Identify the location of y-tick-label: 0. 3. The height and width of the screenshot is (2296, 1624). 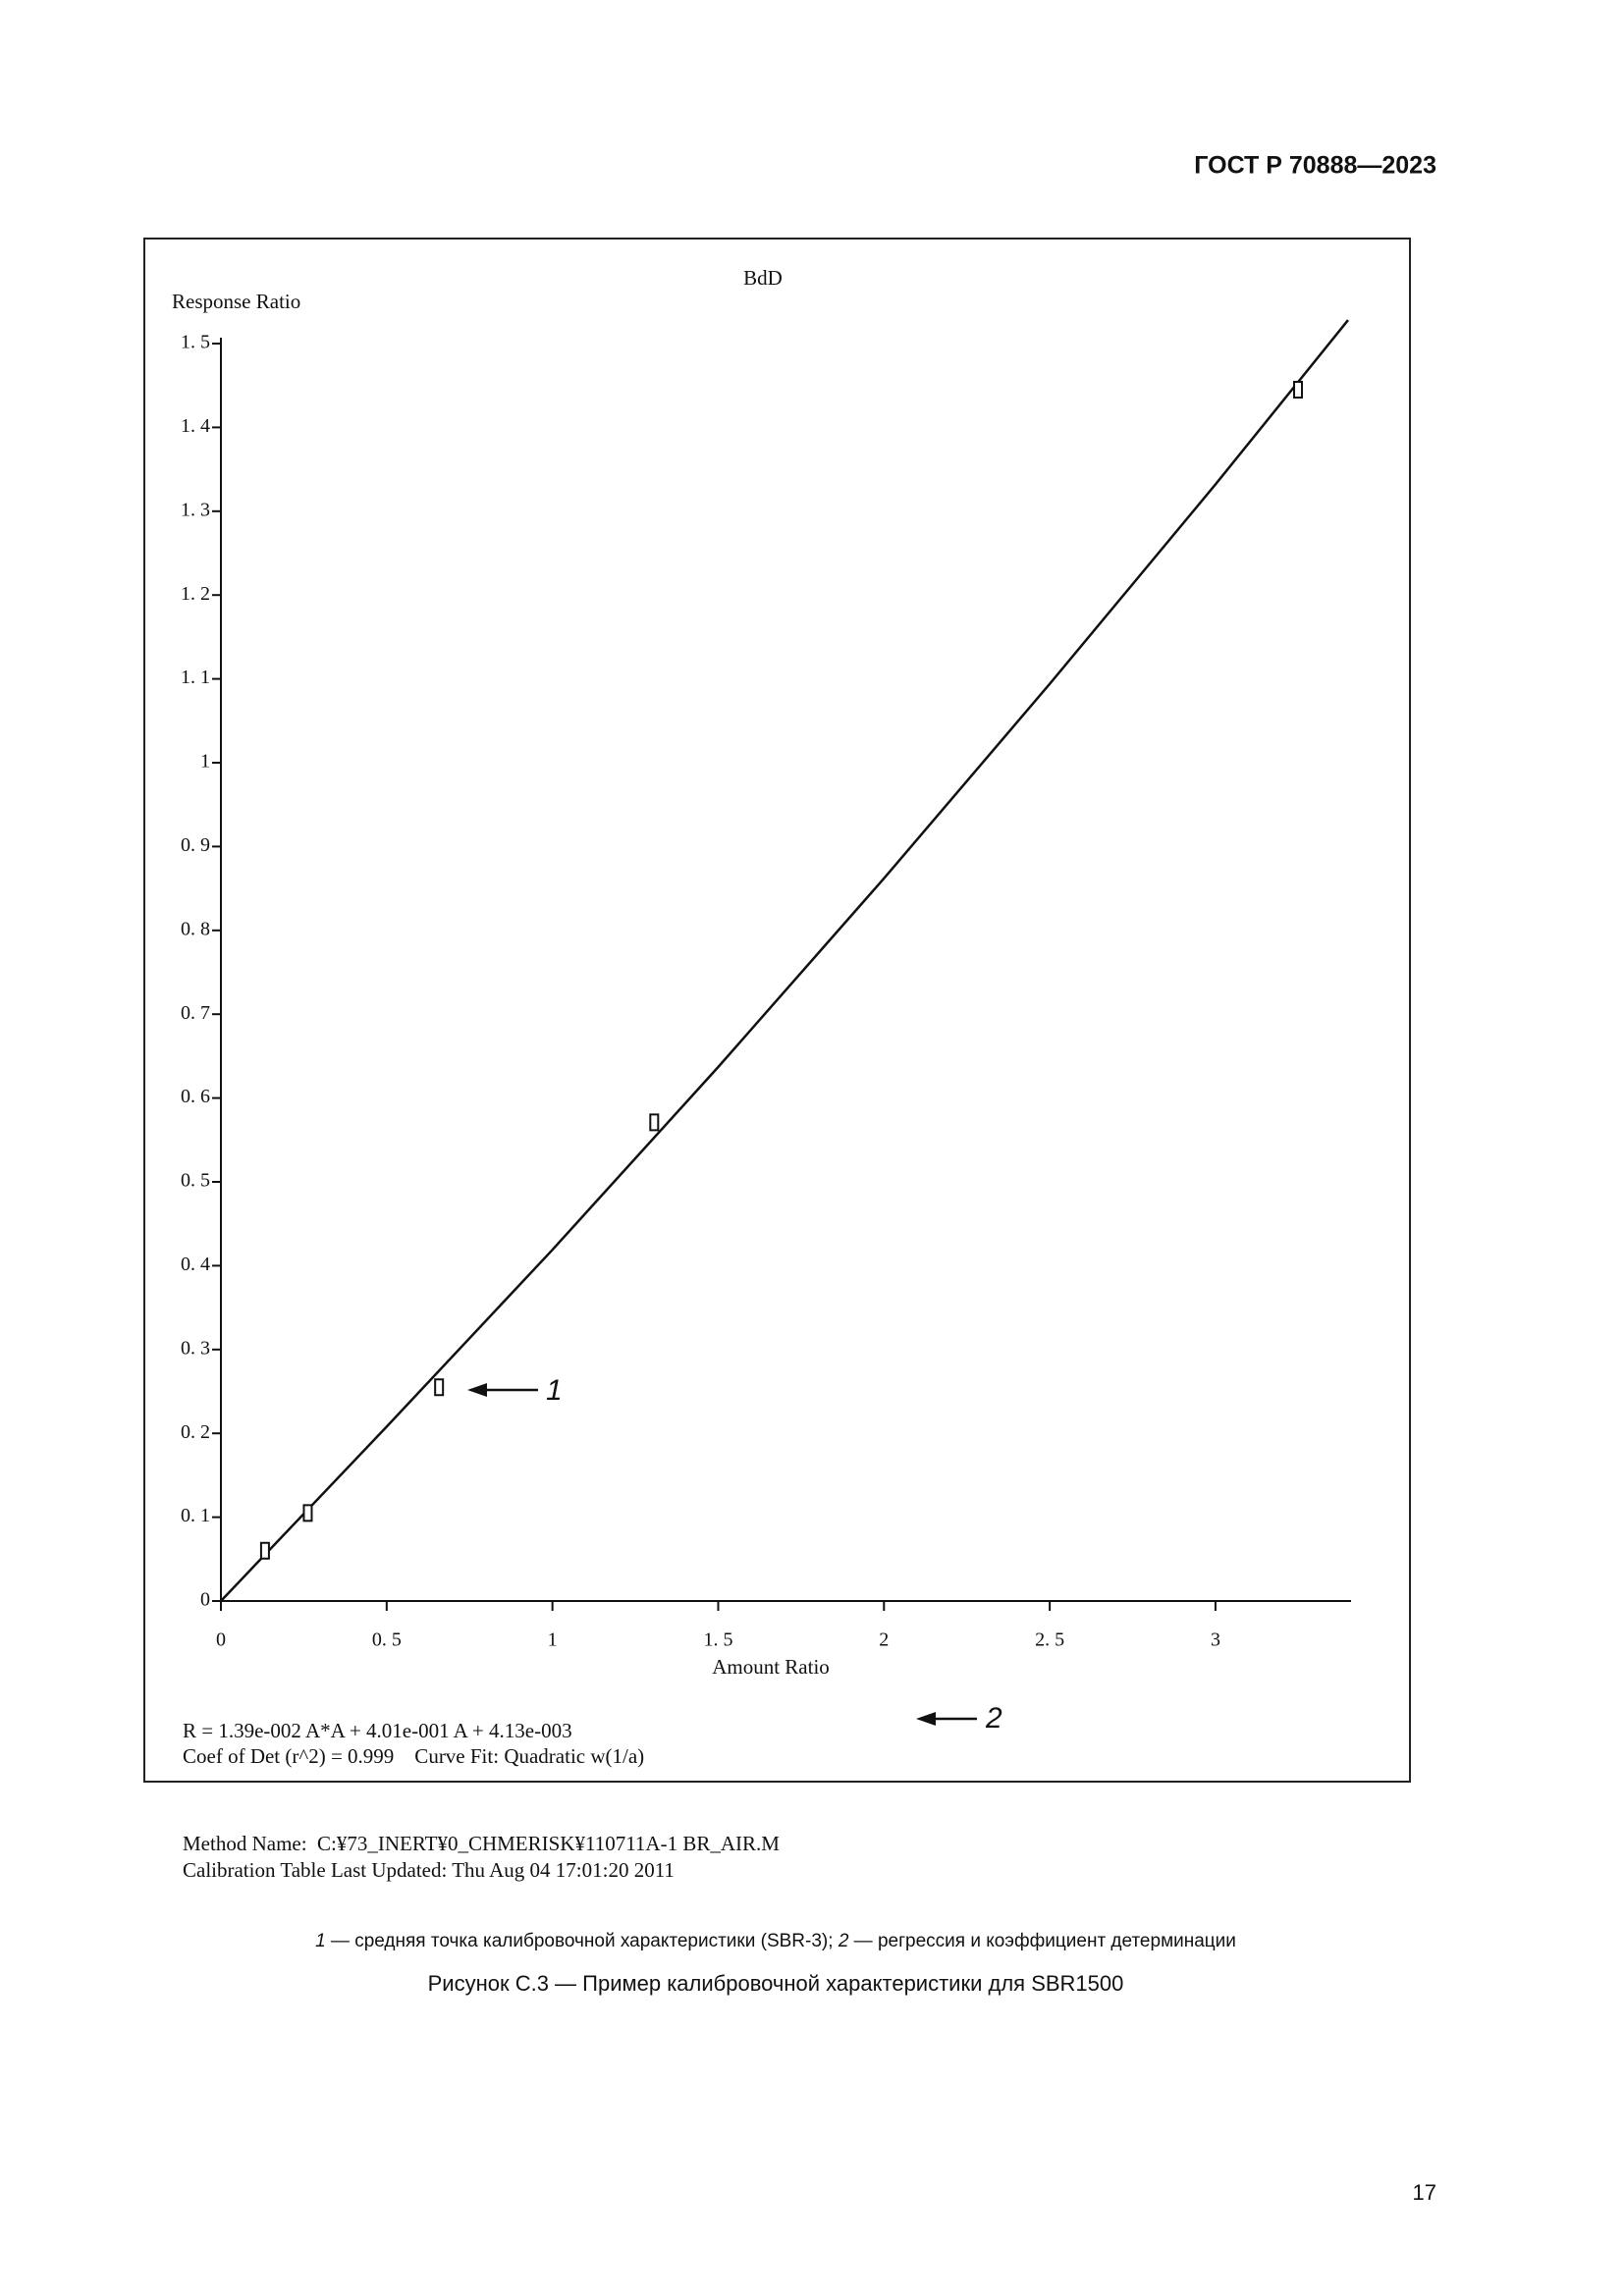
(195, 1348).